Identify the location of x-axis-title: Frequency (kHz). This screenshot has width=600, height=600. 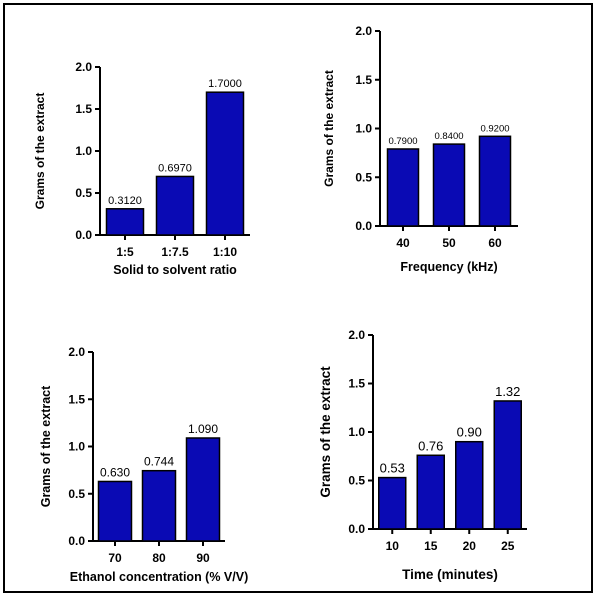
(448, 267).